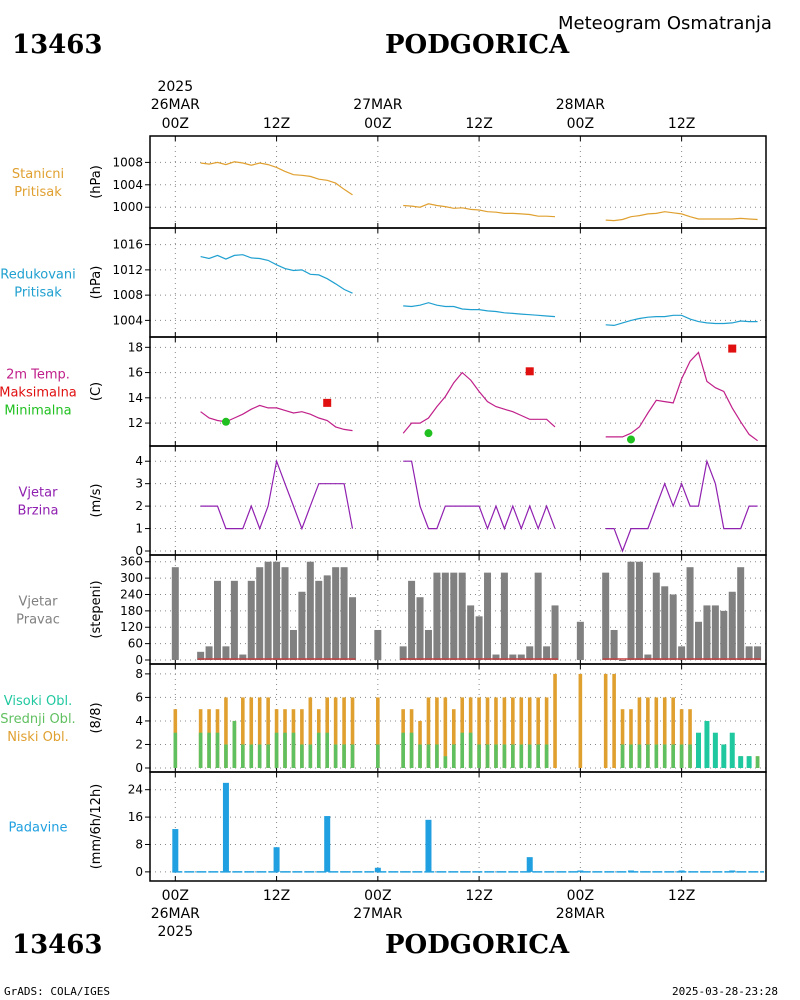 This screenshot has width=800, height=1000. Describe the element at coordinates (139, 551) in the screenshot. I see `ytick-label: 0` at that location.